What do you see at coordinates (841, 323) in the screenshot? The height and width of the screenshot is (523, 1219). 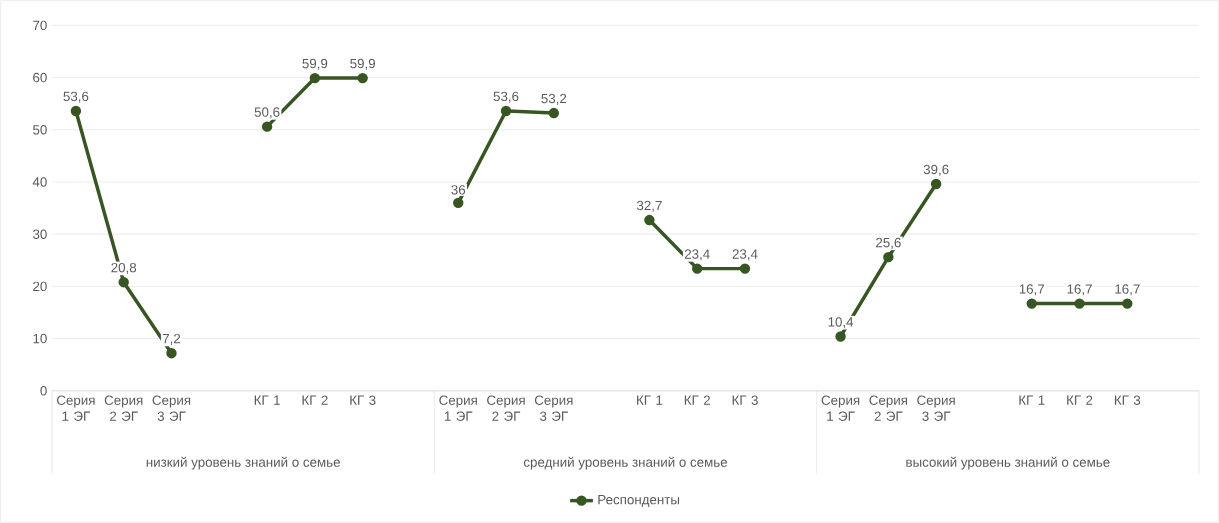 I see `data-label: 10,4` at bounding box center [841, 323].